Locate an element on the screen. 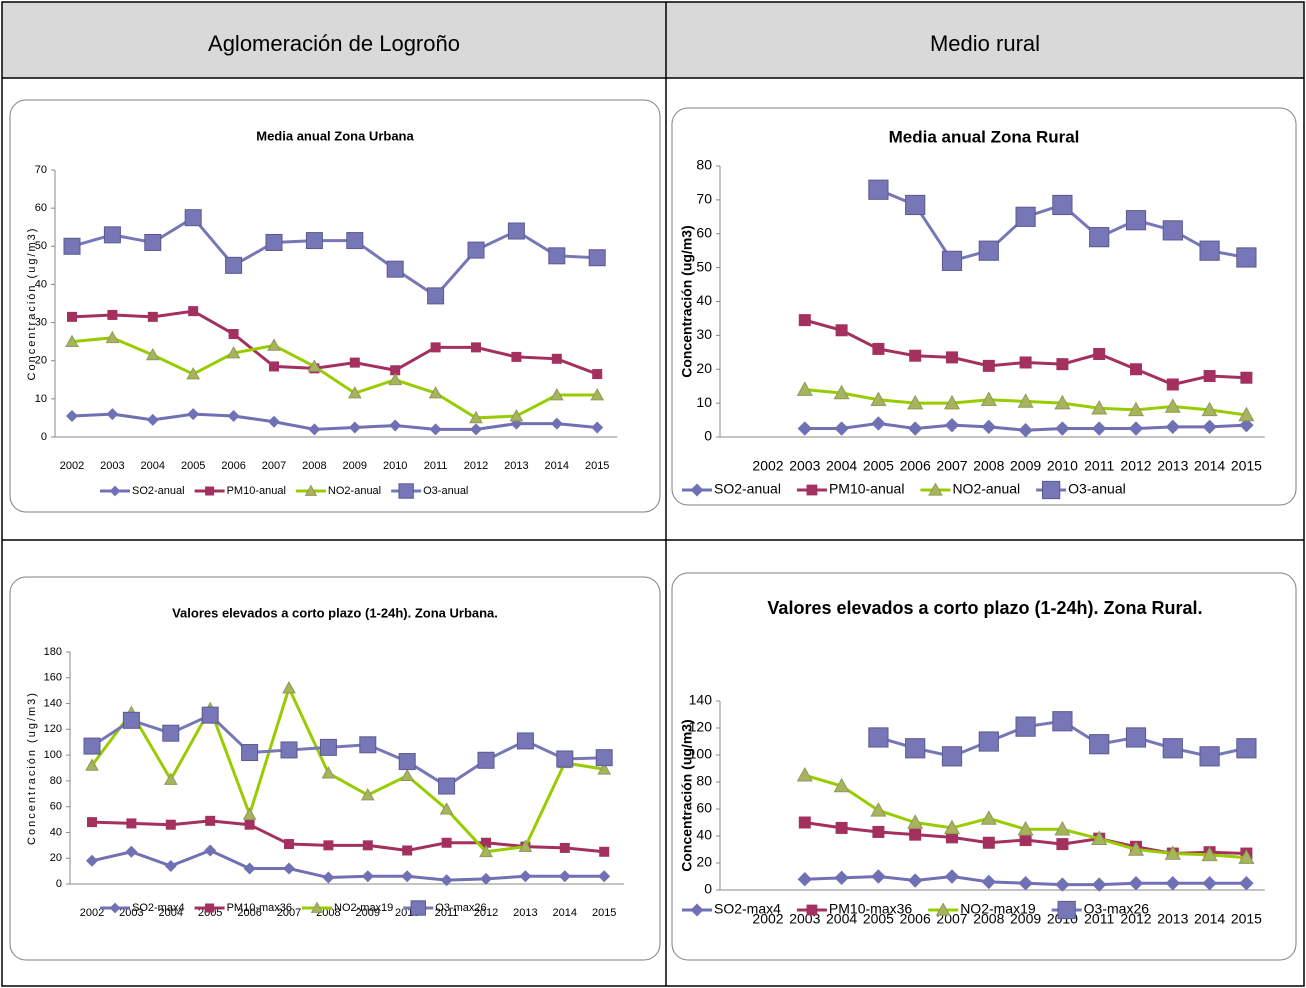 The image size is (1306, 988). y-tick-label: 0 is located at coordinates (708, 436).